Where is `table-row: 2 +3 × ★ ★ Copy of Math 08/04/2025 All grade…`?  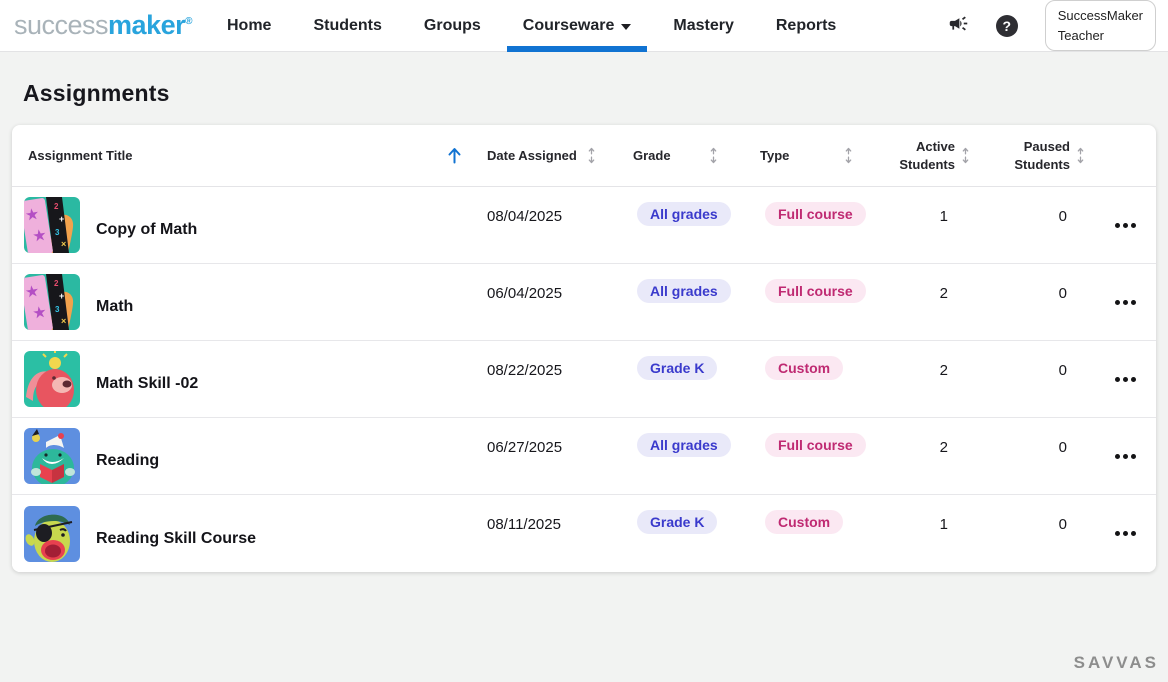 table-row: 2 +3 × ★ ★ Copy of Math 08/04/2025 All grade… is located at coordinates (584, 225).